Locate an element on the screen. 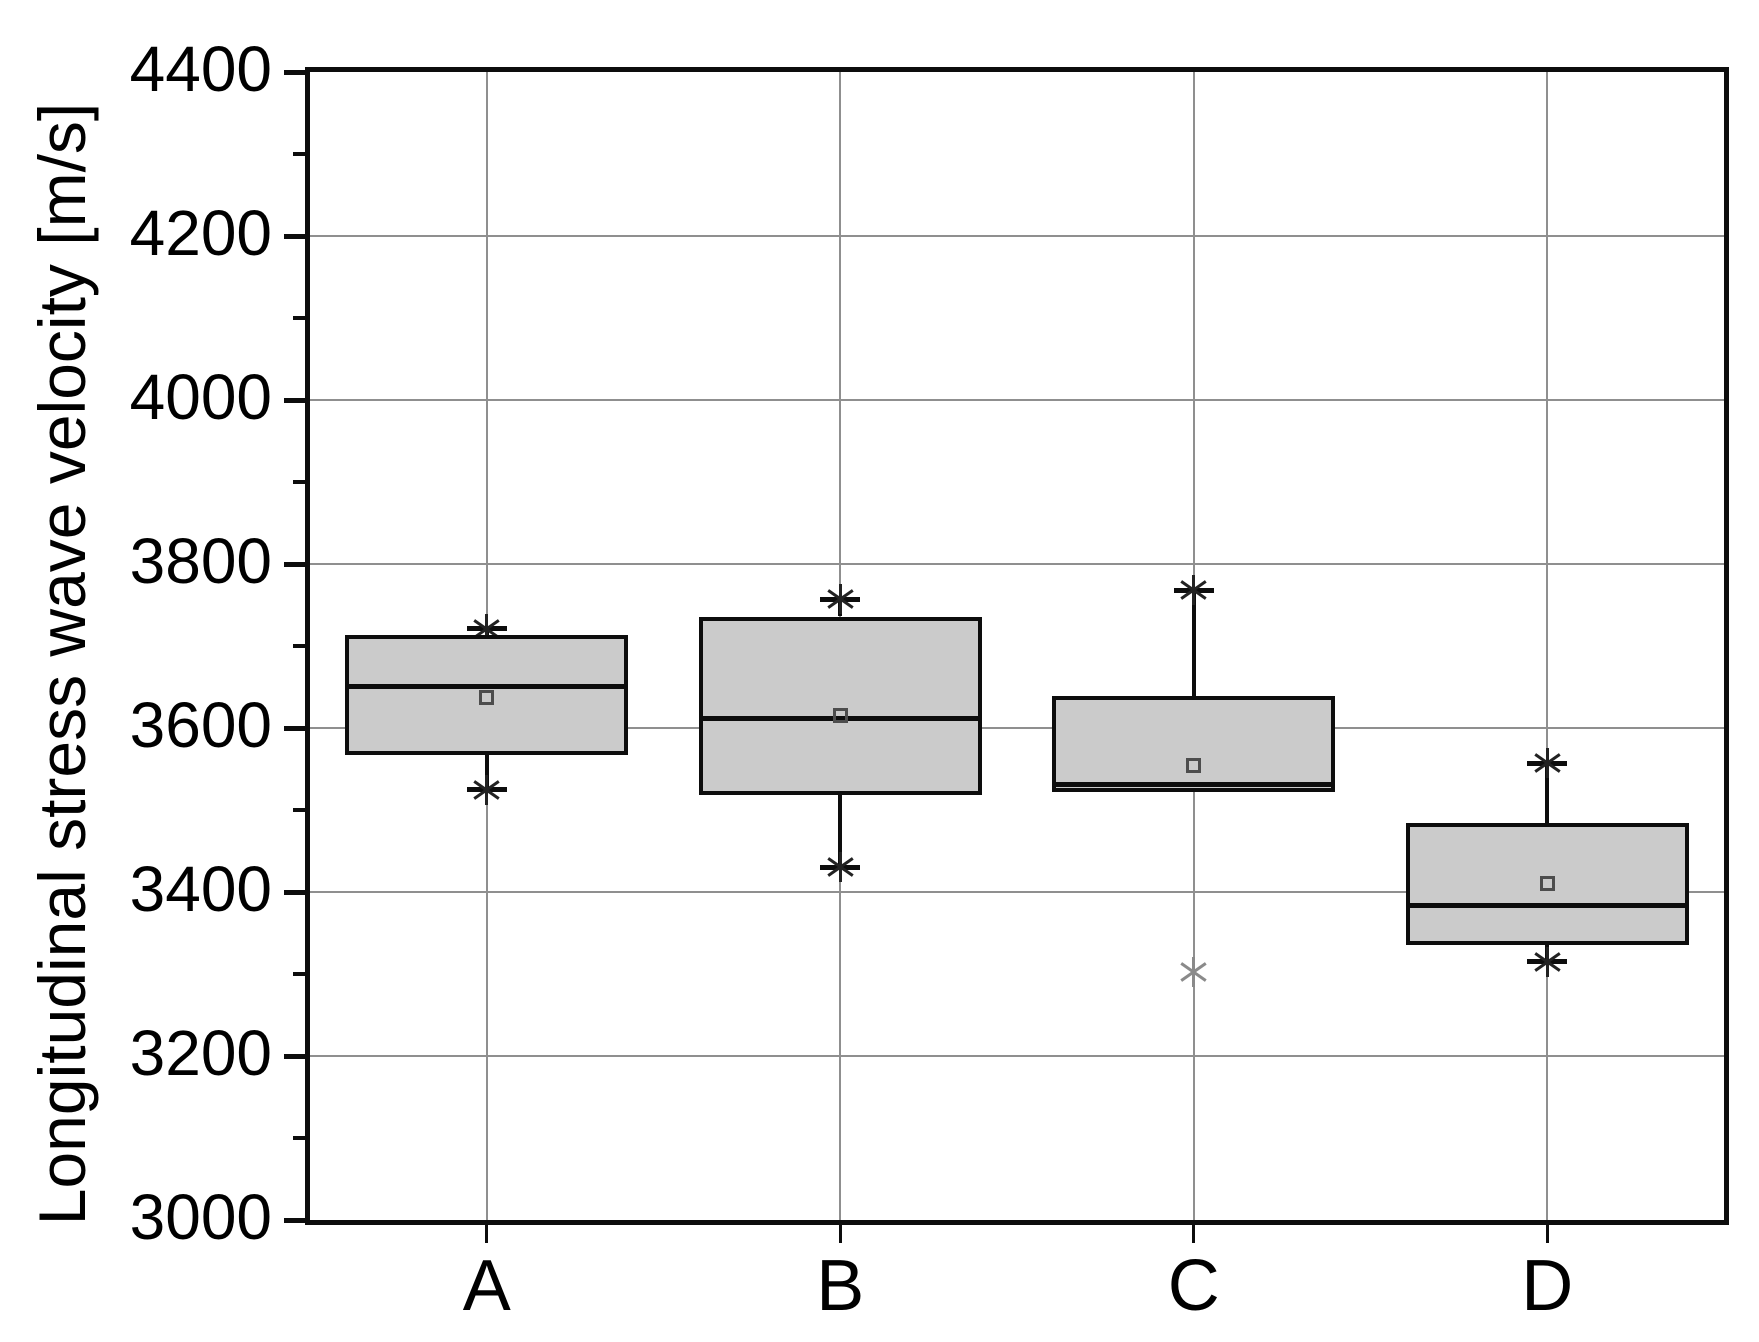 The height and width of the screenshot is (1342, 1759). y-tick-label: 4000 is located at coordinates (200, 397).